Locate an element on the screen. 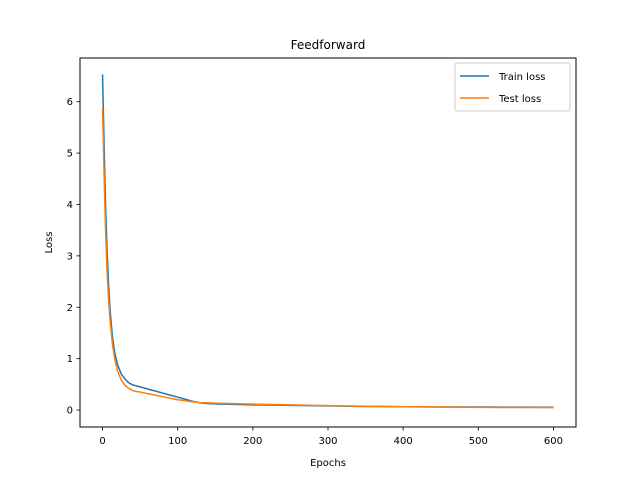 The image size is (640, 480). x-tick-label: 100 is located at coordinates (177, 441).